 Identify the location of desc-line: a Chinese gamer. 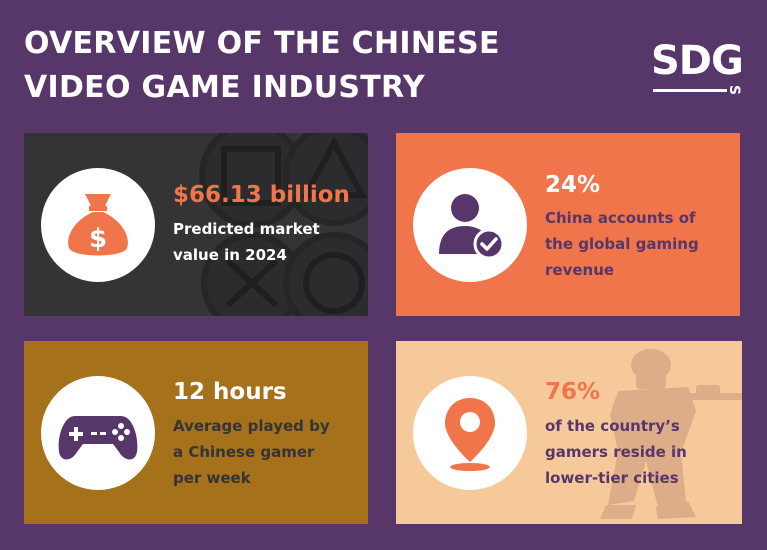
(244, 452).